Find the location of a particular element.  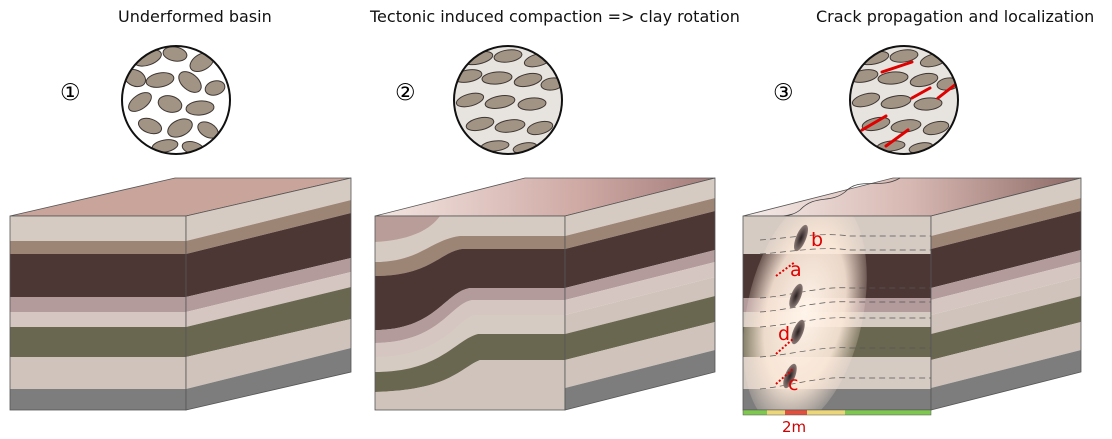

panel-3-title: Crack propagation and localization is located at coordinates (955, 16).